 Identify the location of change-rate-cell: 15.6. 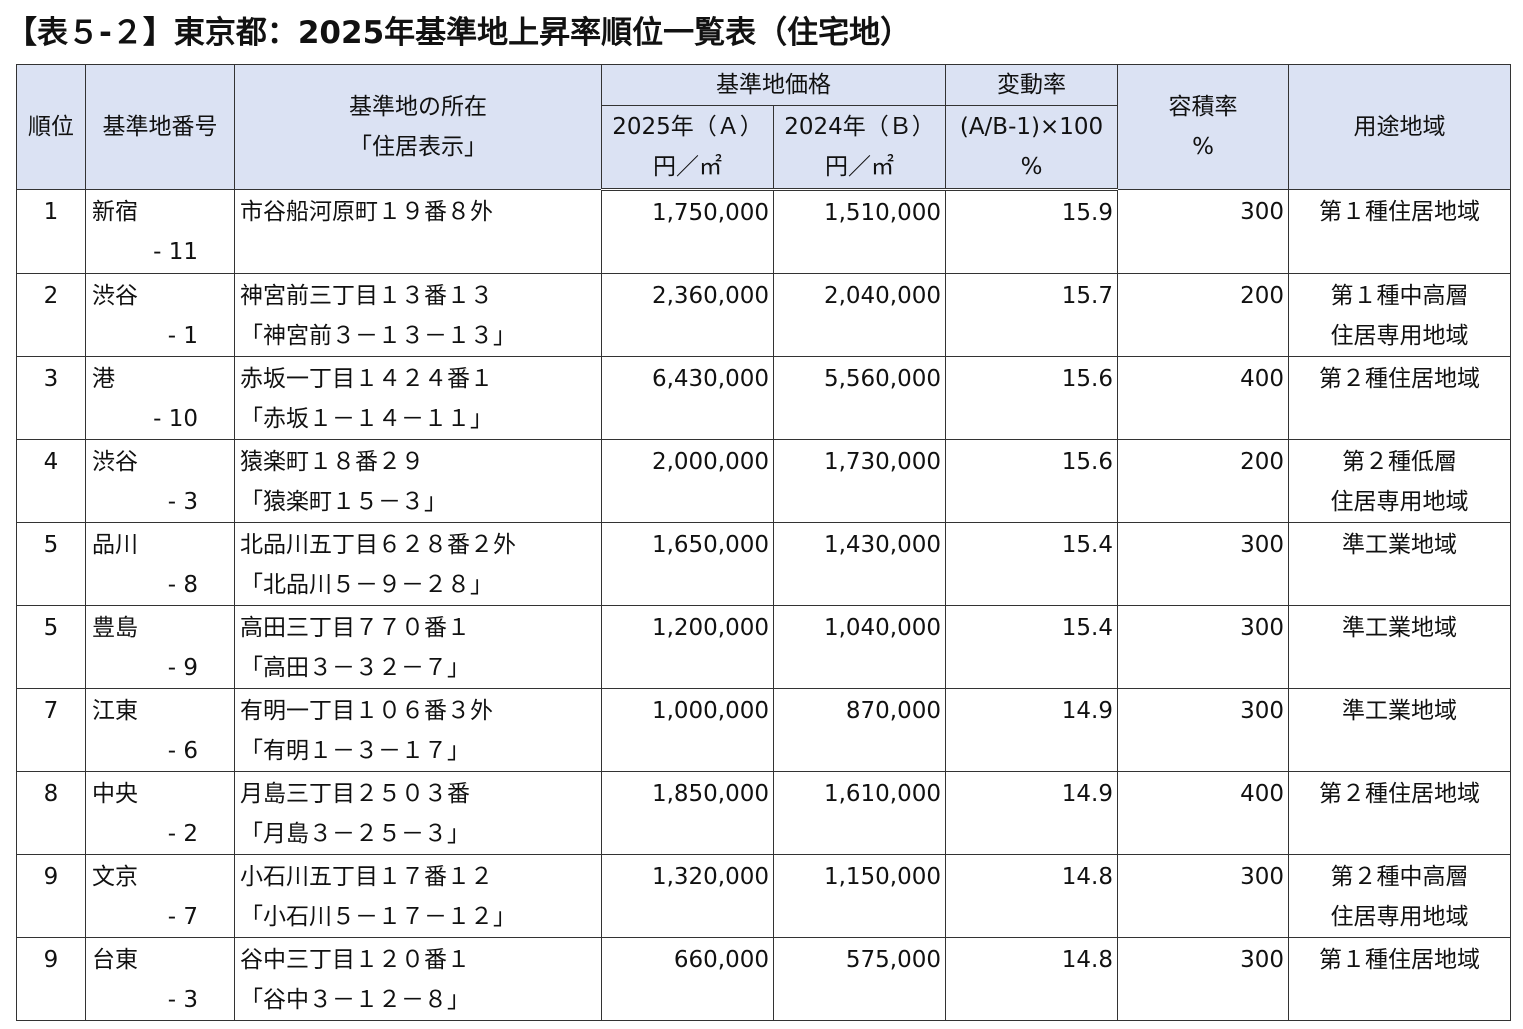
(1031, 481).